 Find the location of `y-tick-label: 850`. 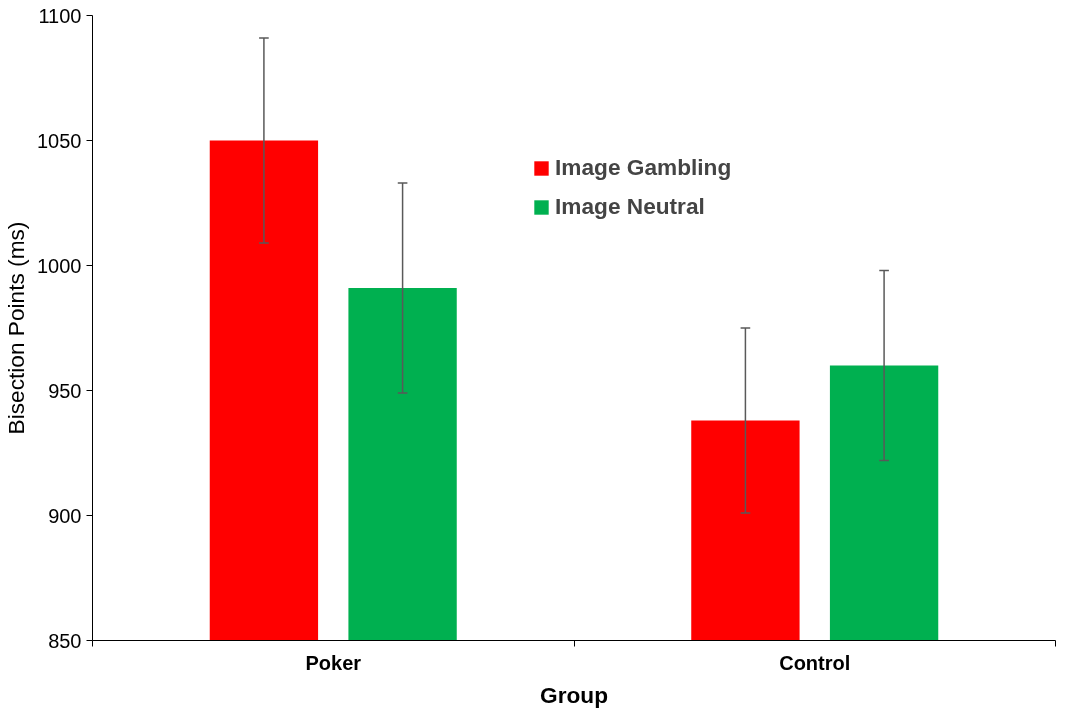

y-tick-label: 850 is located at coordinates (65, 640).